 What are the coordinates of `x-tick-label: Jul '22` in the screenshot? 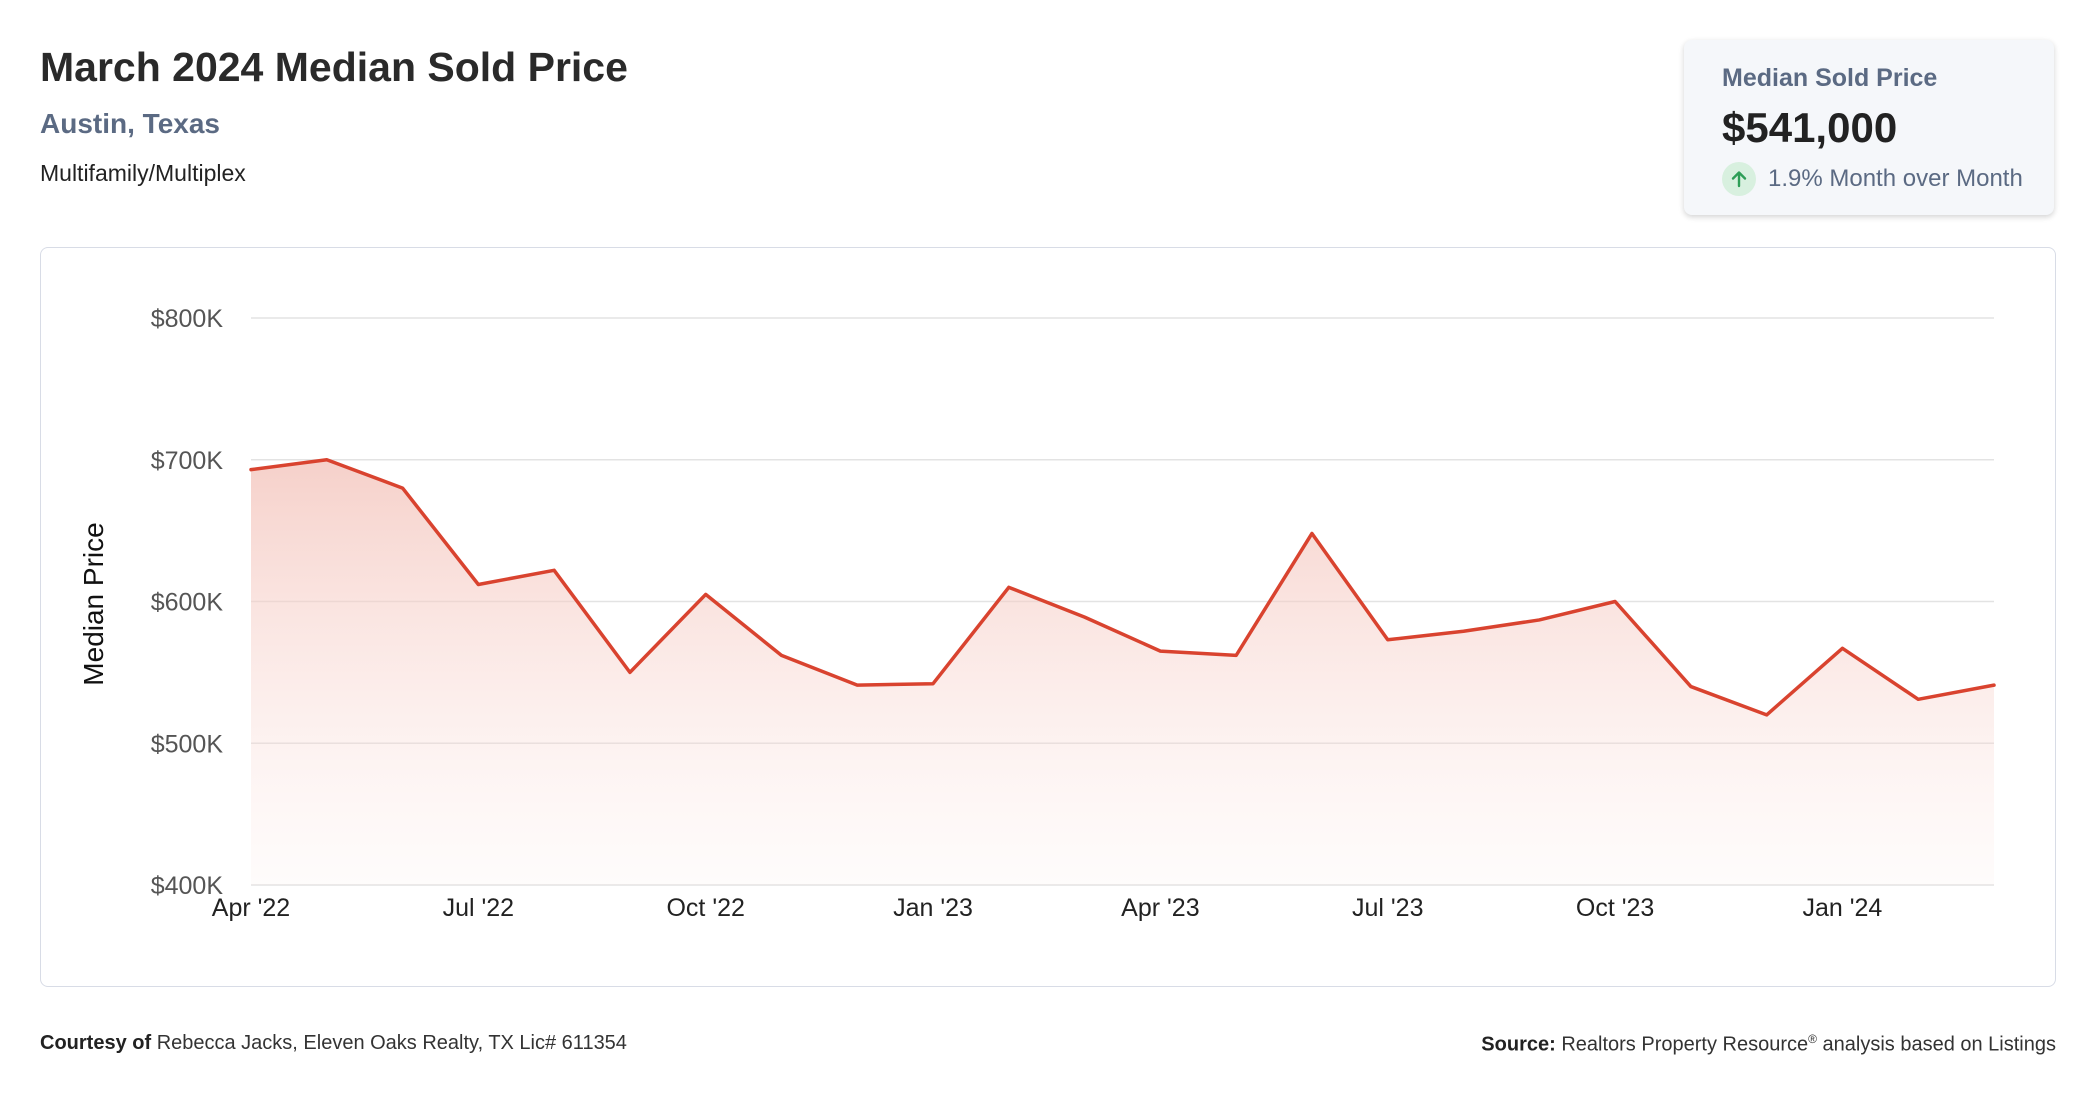 It's located at (478, 908).